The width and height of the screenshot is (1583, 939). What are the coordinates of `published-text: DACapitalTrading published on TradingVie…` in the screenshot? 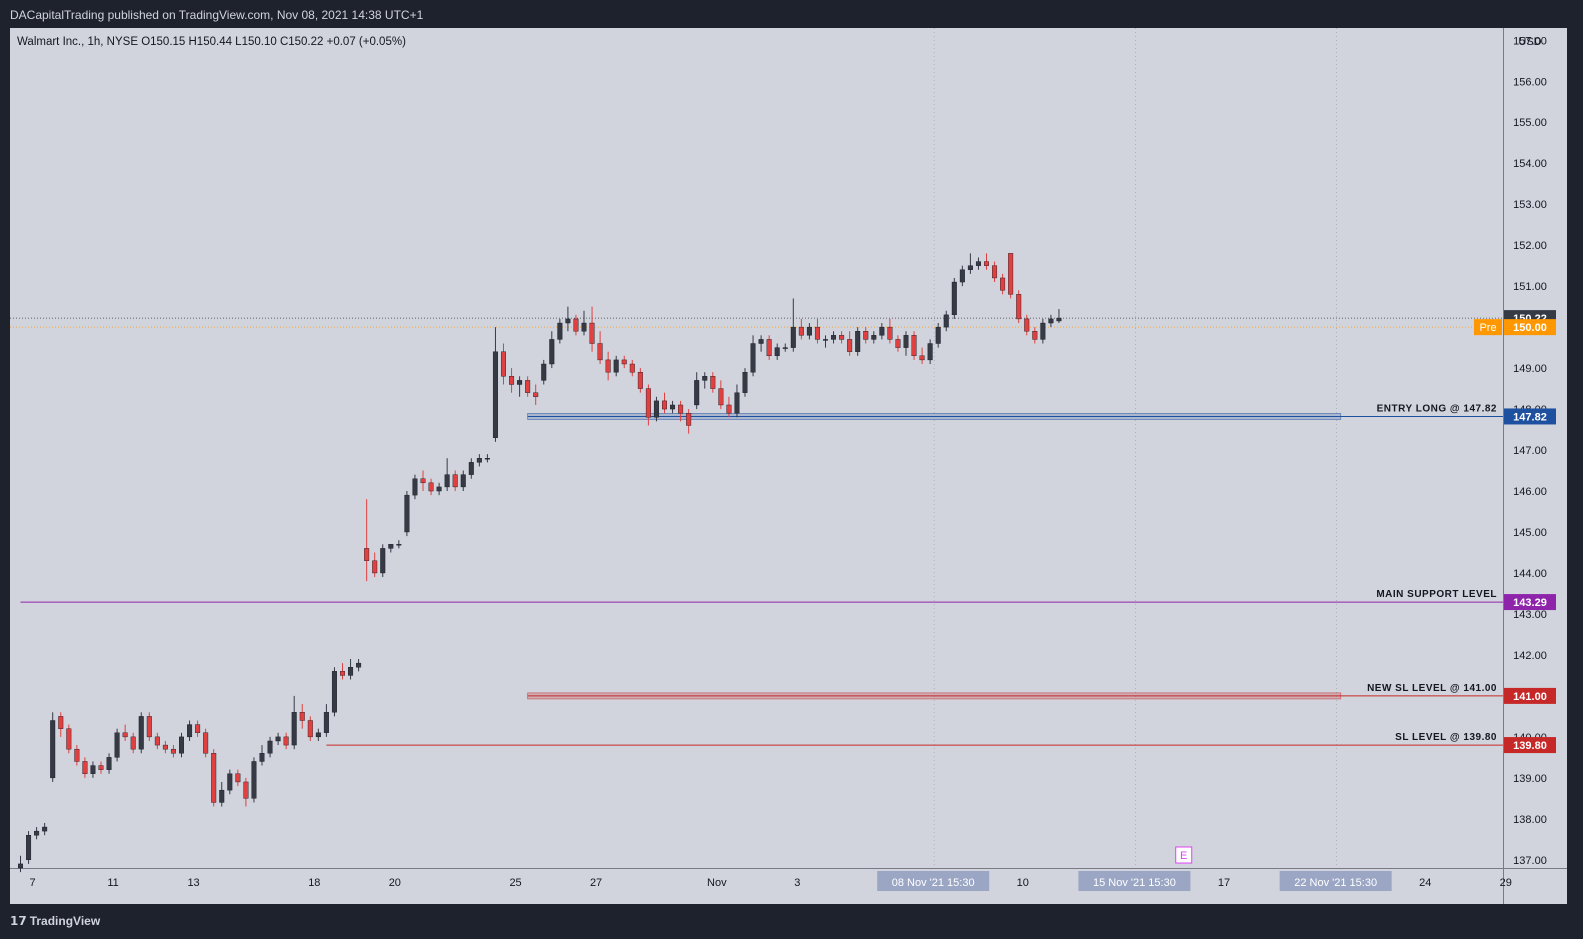 It's located at (217, 15).